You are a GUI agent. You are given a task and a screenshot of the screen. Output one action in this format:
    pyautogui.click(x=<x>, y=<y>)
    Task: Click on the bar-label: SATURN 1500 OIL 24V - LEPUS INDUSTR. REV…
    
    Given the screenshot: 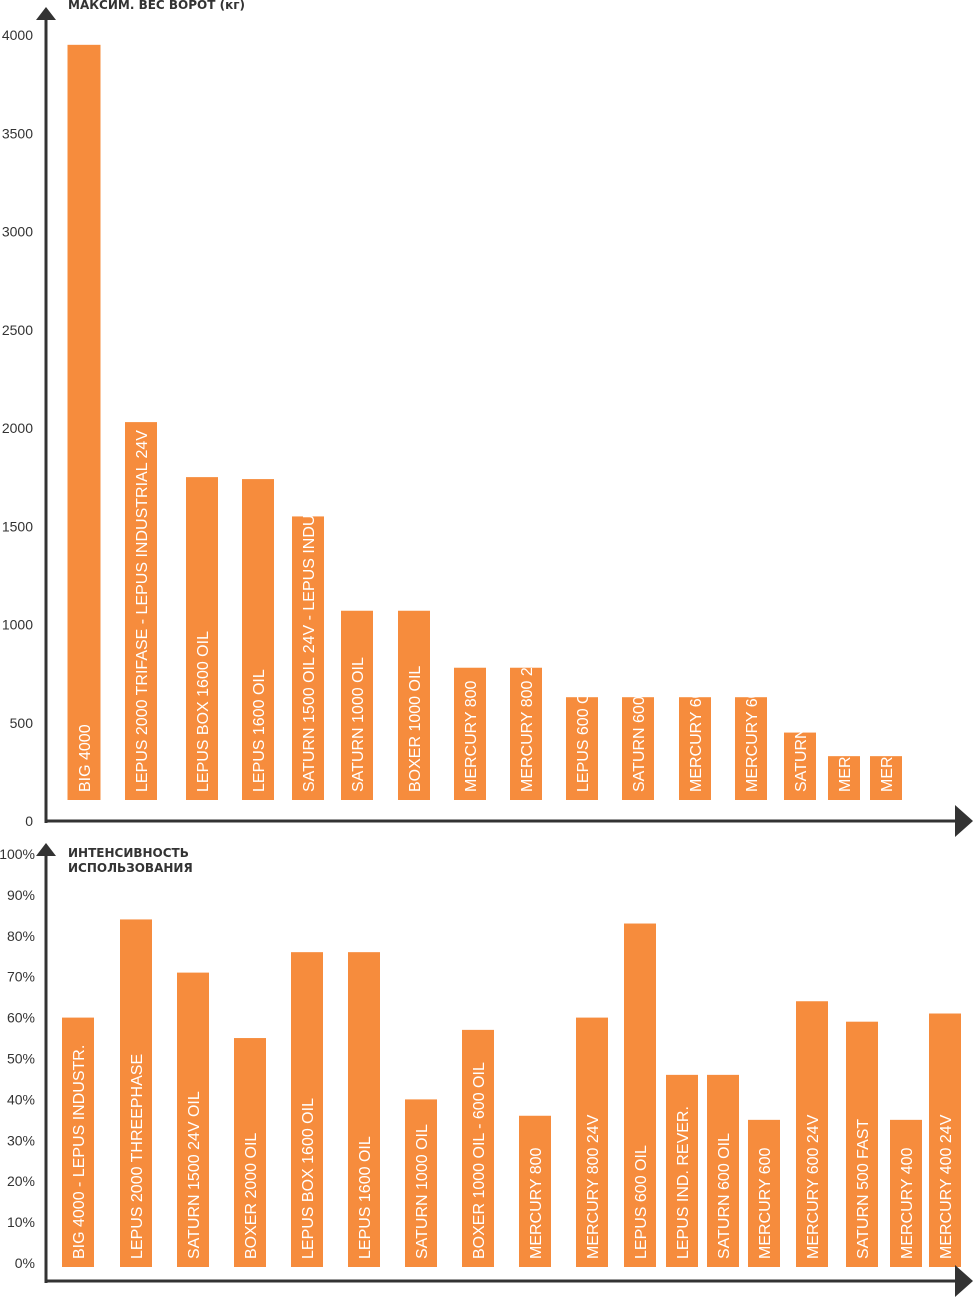 What is the action you would take?
    pyautogui.click(x=309, y=615)
    